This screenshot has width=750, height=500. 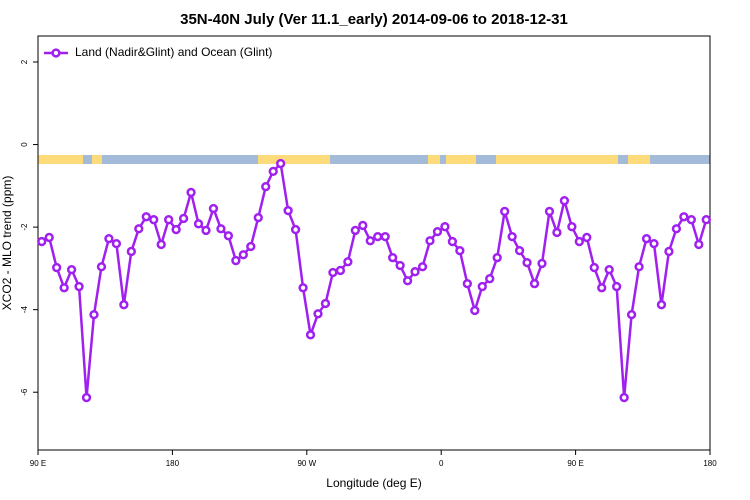 I want to click on y-axis-label: XCO2 - MLO trend (ppm), so click(x=7, y=243).